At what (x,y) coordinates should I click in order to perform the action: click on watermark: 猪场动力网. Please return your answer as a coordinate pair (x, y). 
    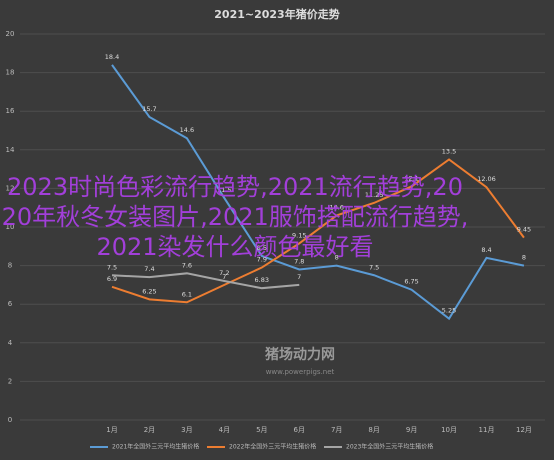
    Looking at the image, I should click on (299, 354).